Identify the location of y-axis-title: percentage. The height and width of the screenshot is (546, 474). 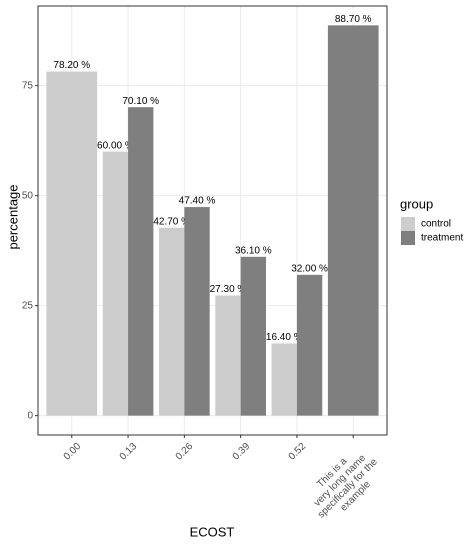
(12, 216).